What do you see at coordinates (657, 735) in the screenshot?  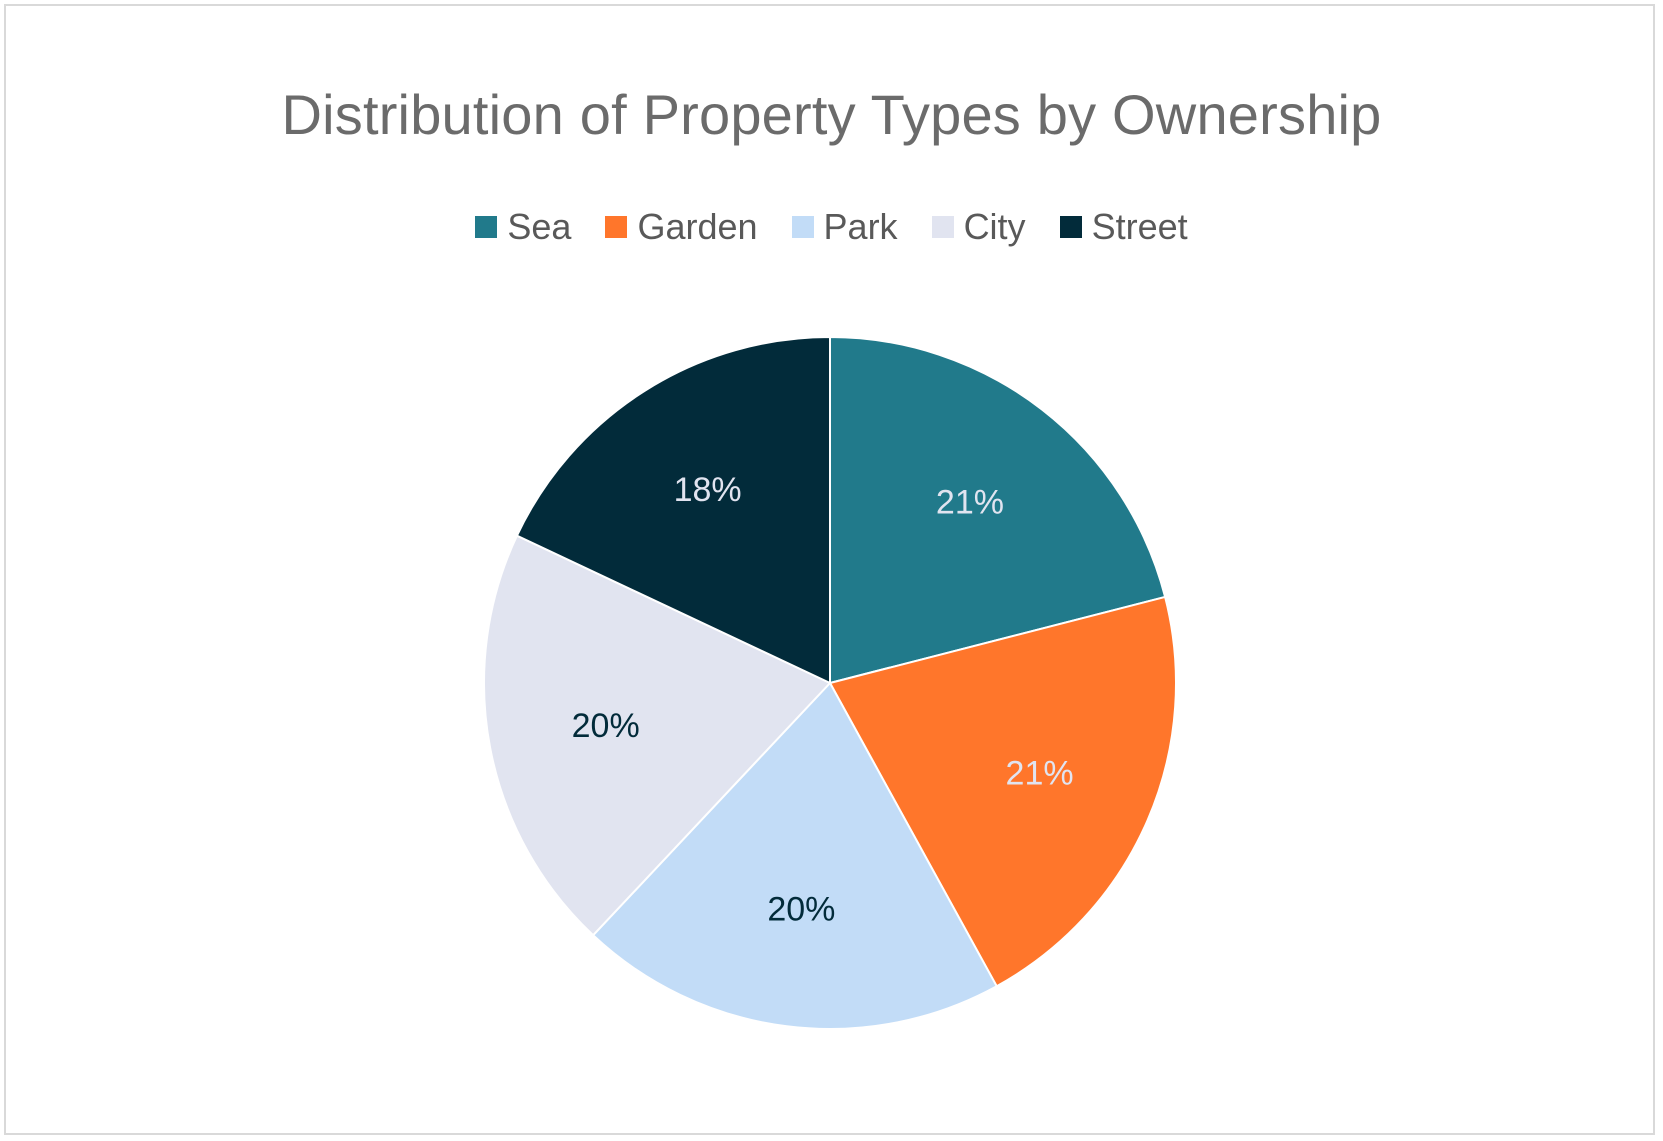 I see `pie-slice-city` at bounding box center [657, 735].